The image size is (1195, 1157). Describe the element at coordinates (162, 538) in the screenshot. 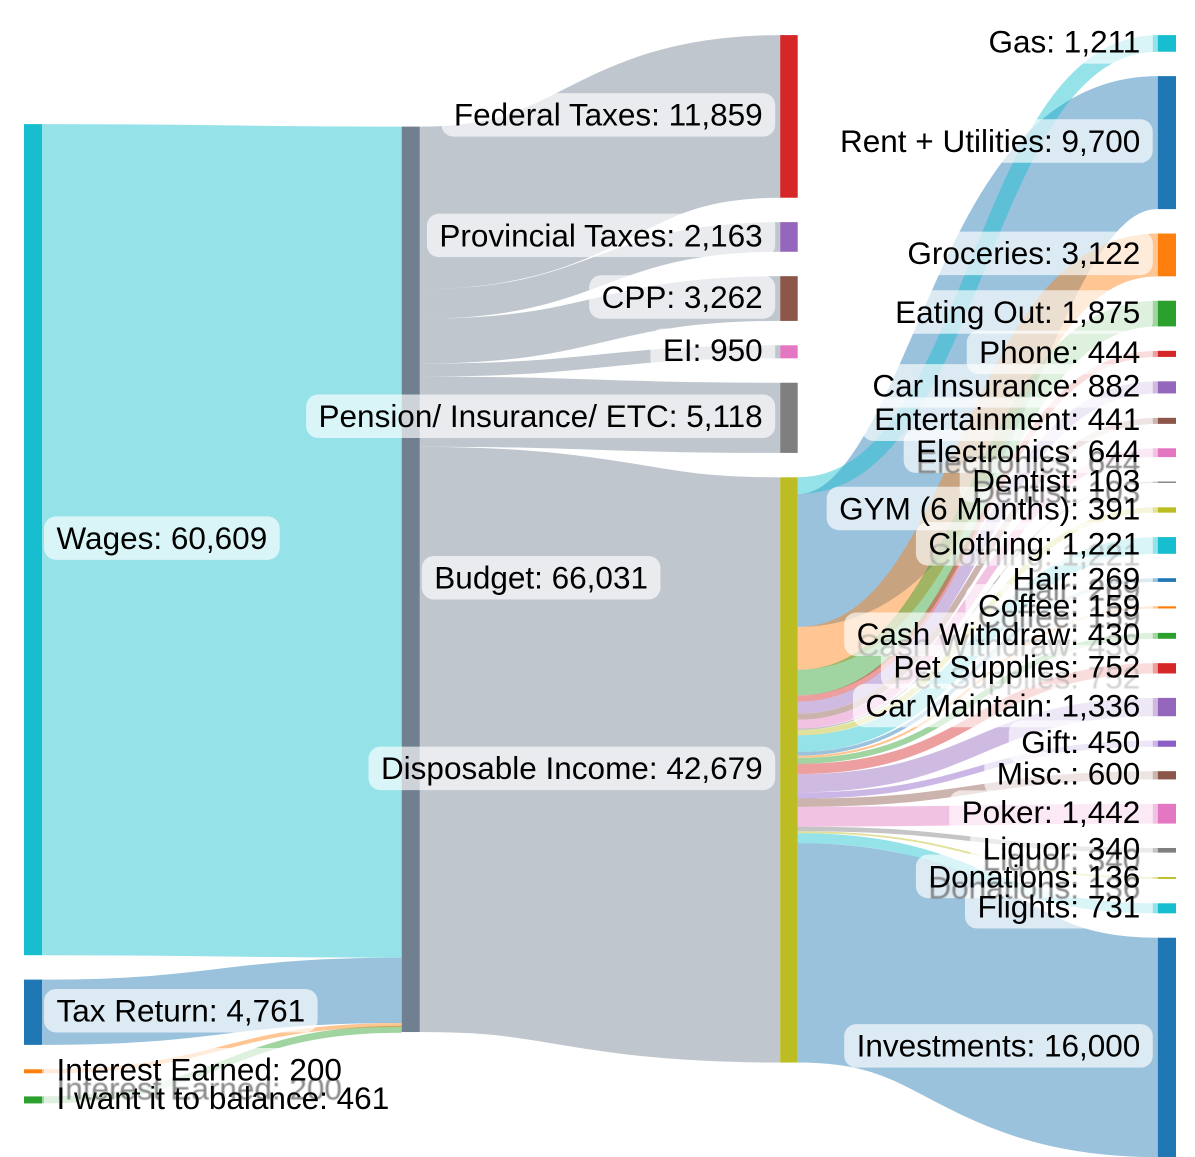

I see `svg-text: Wages: 60,609` at that location.